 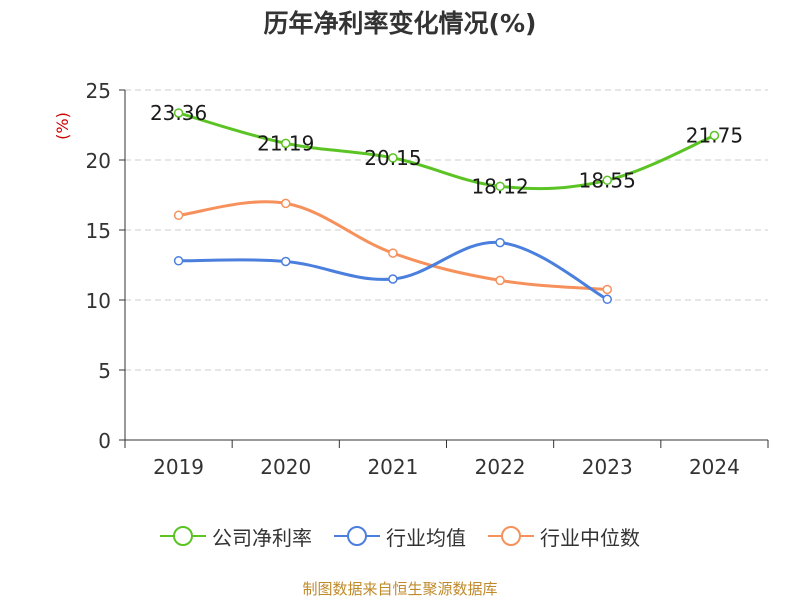 I want to click on y-tick-label: 5, so click(x=104, y=371).